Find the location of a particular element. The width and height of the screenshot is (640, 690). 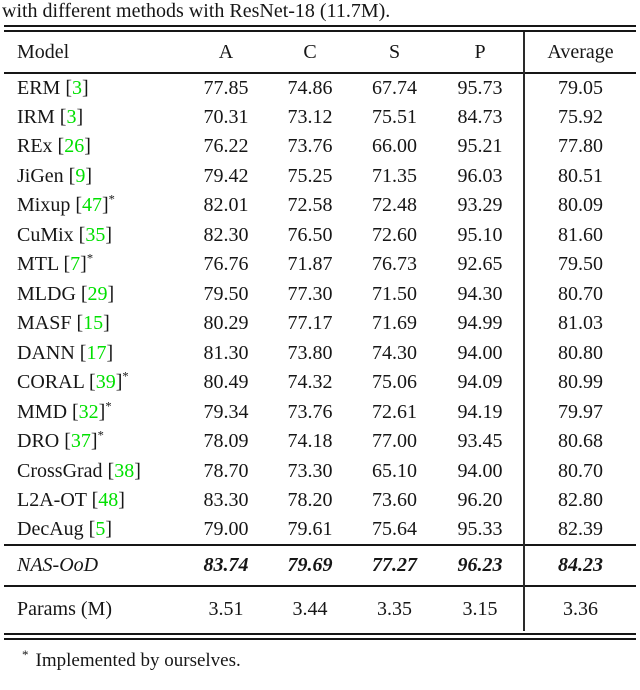

score-value: 84.73 is located at coordinates (480, 116).